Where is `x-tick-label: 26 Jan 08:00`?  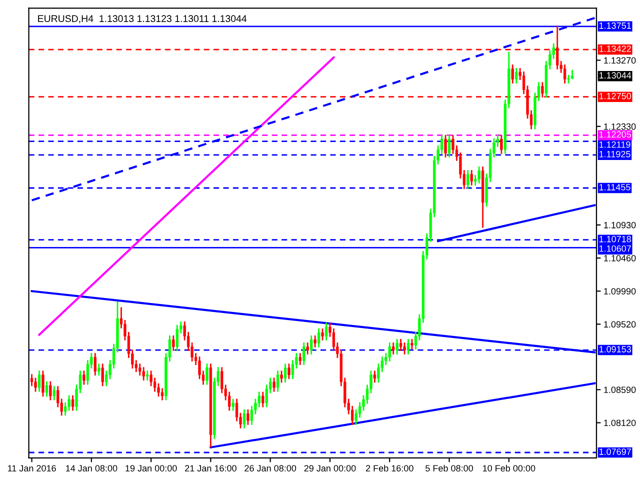 x-tick-label: 26 Jan 08:00 is located at coordinates (270, 468).